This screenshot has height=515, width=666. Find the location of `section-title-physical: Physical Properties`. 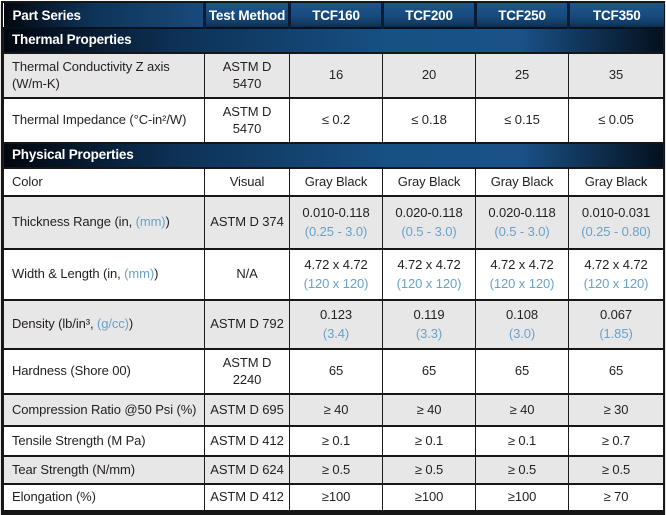

section-title-physical: Physical Properties is located at coordinates (333, 155).